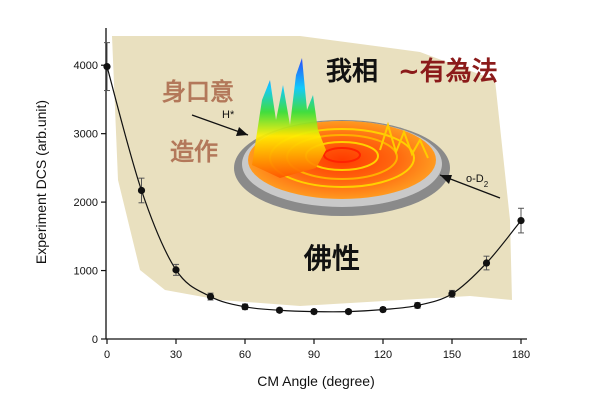 The image size is (600, 420). I want to click on annotation-left-top: 身口意, so click(198, 92).